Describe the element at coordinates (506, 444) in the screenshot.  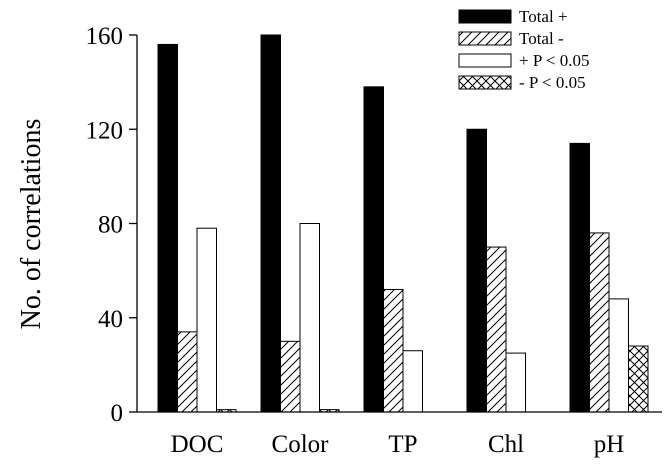
I see `x-category-label: Chl` at that location.